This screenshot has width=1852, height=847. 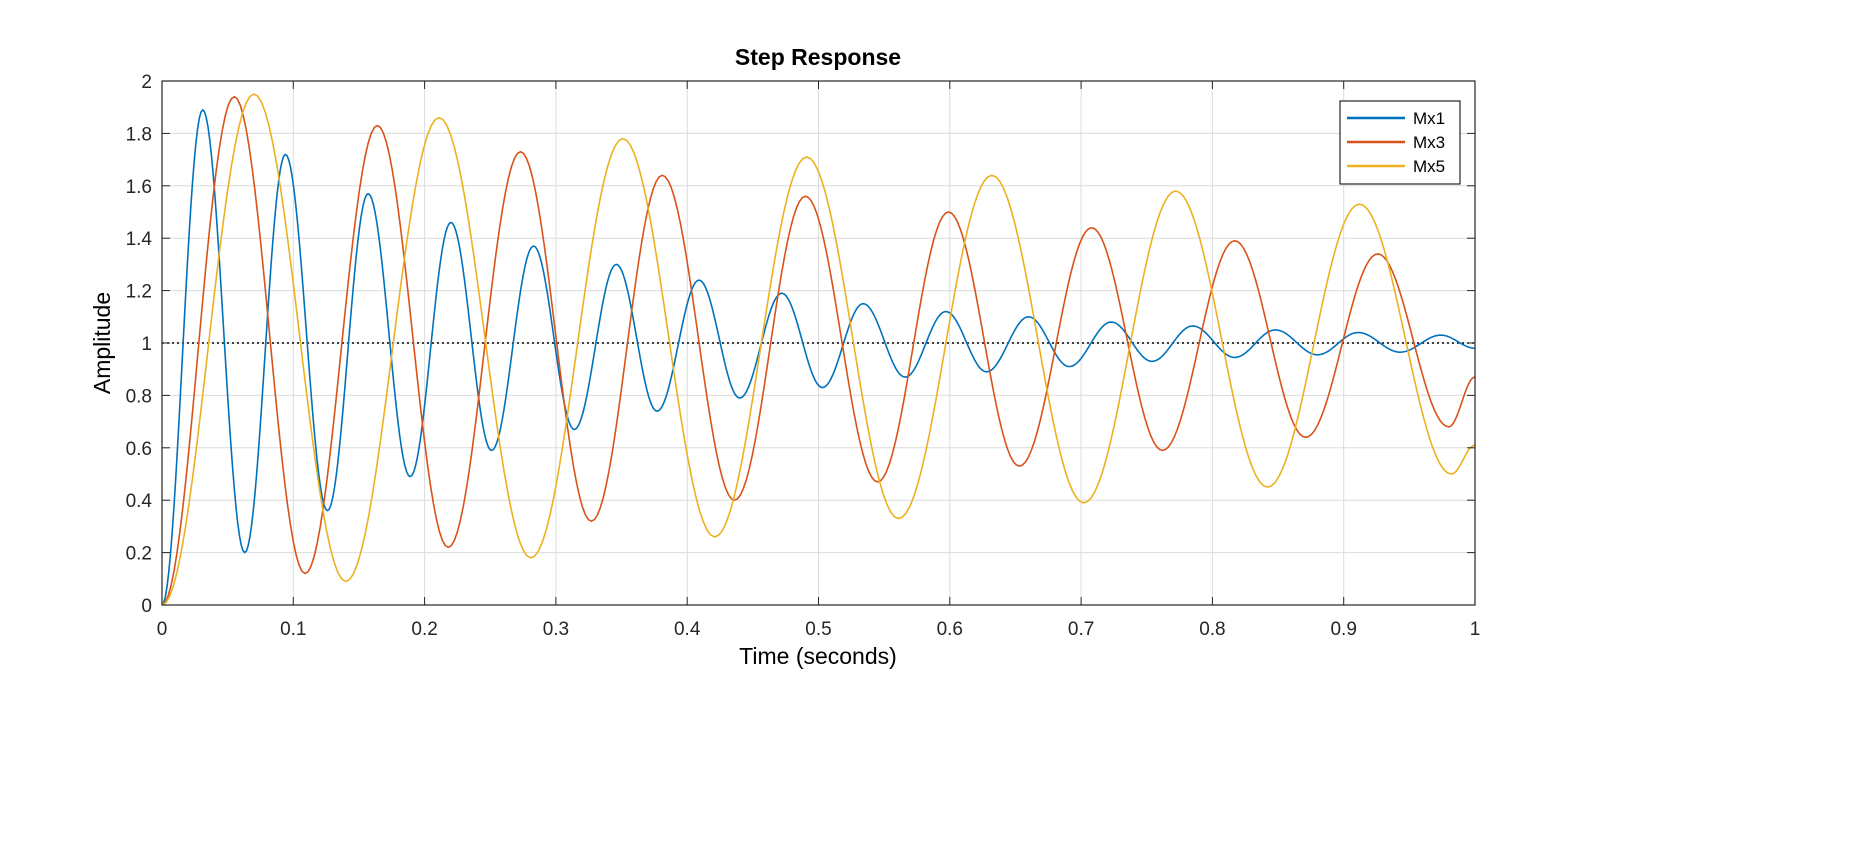 What do you see at coordinates (687, 629) in the screenshot?
I see `x-tick-label: 0.4` at bounding box center [687, 629].